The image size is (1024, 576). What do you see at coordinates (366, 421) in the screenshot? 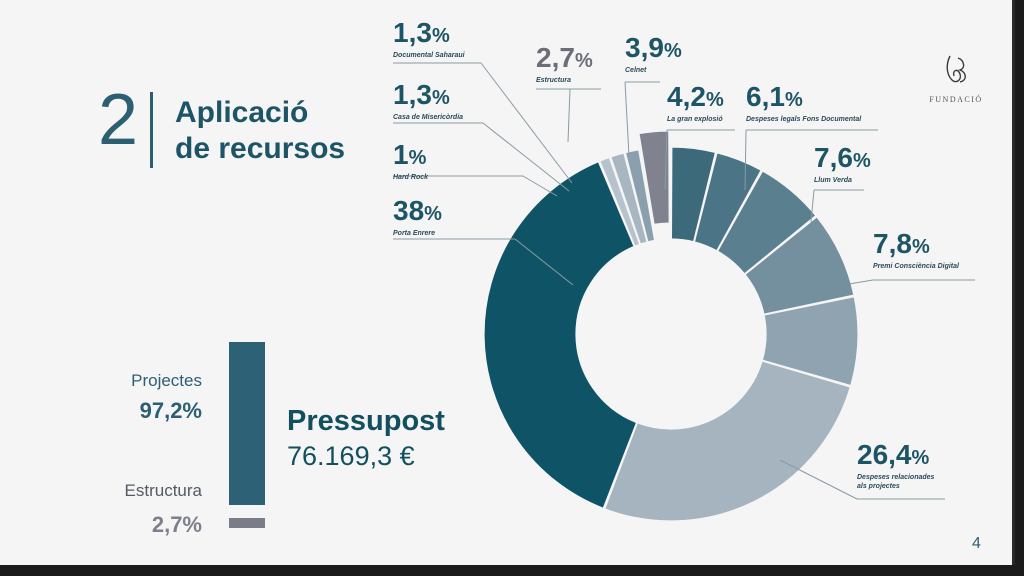
I see `budget-label: Pressupost` at bounding box center [366, 421].